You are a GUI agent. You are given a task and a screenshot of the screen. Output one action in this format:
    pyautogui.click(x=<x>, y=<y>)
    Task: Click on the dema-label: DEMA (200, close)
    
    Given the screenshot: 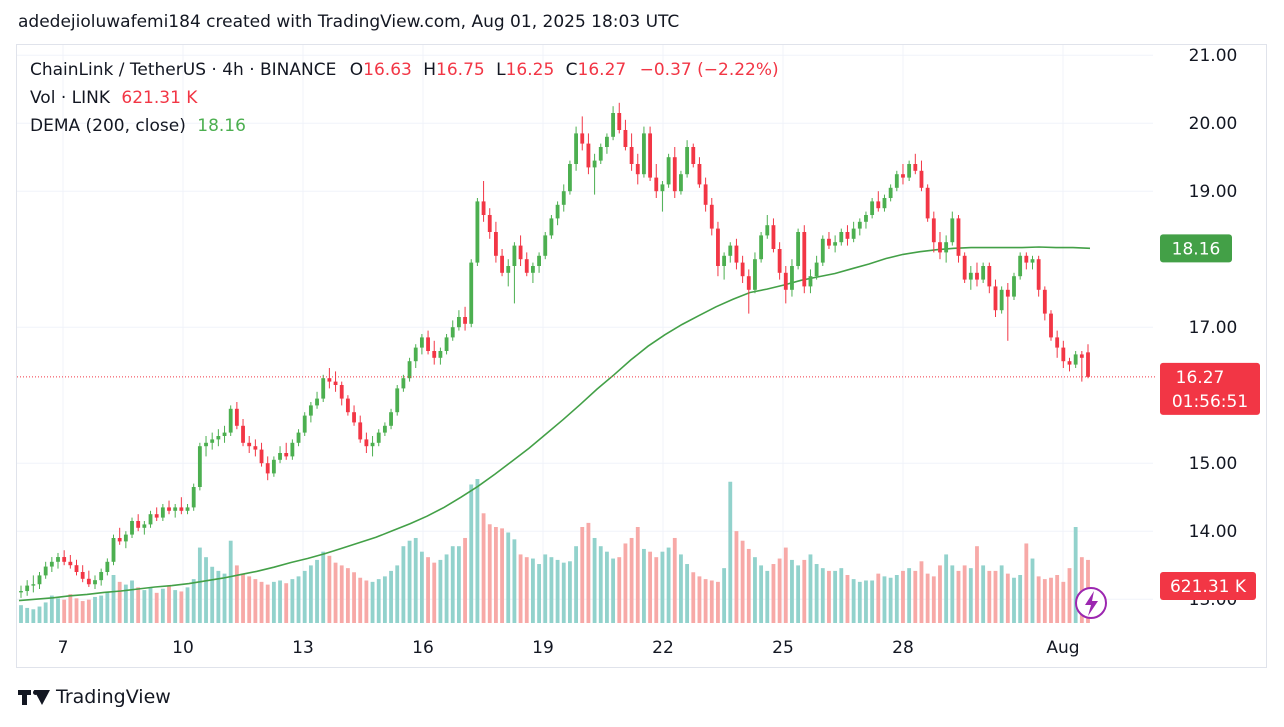 What is the action you would take?
    pyautogui.click(x=108, y=126)
    